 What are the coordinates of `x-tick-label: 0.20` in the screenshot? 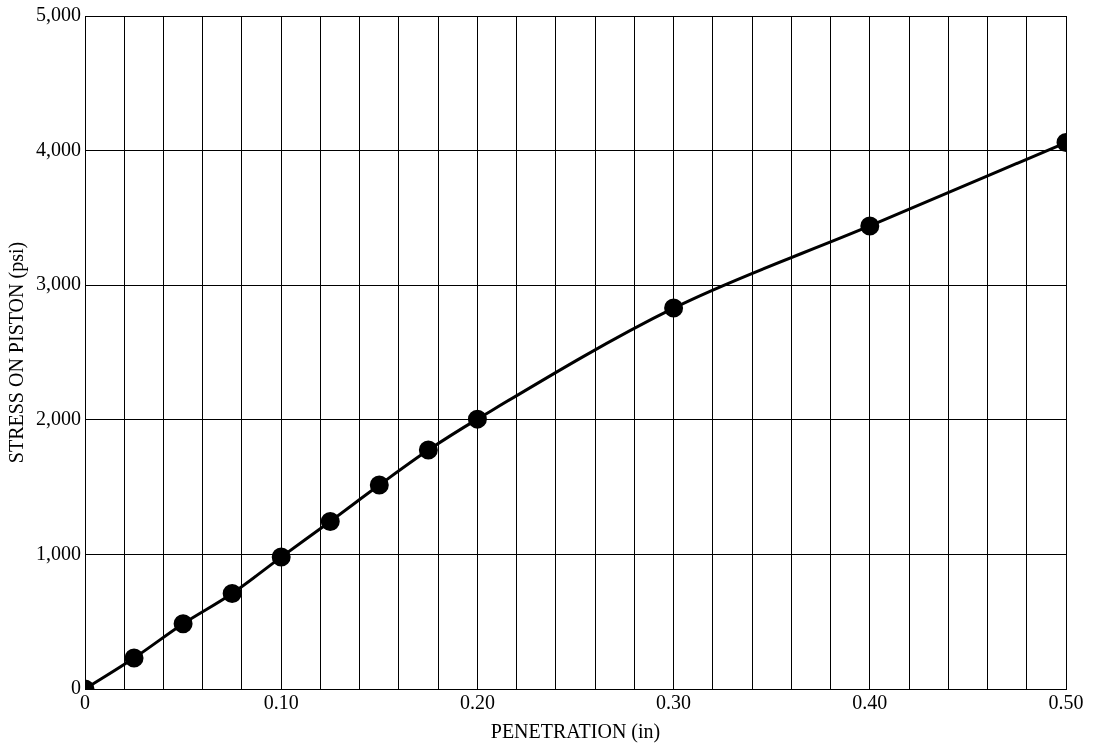 It's located at (477, 702).